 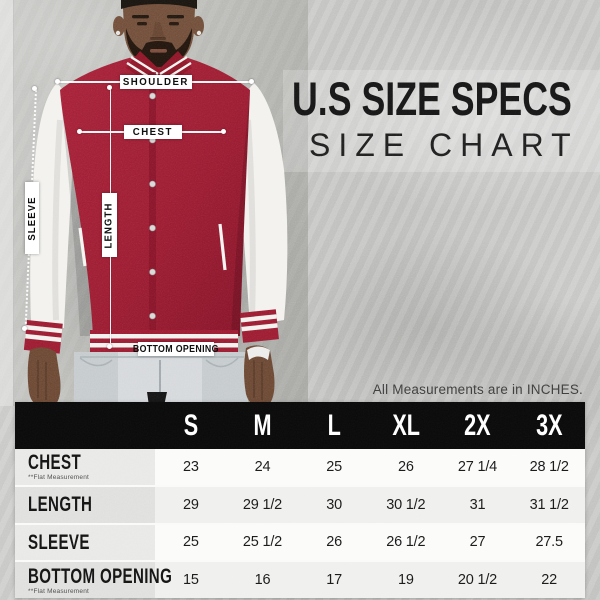 What do you see at coordinates (55, 463) in the screenshot?
I see `row-label: CHEST` at bounding box center [55, 463].